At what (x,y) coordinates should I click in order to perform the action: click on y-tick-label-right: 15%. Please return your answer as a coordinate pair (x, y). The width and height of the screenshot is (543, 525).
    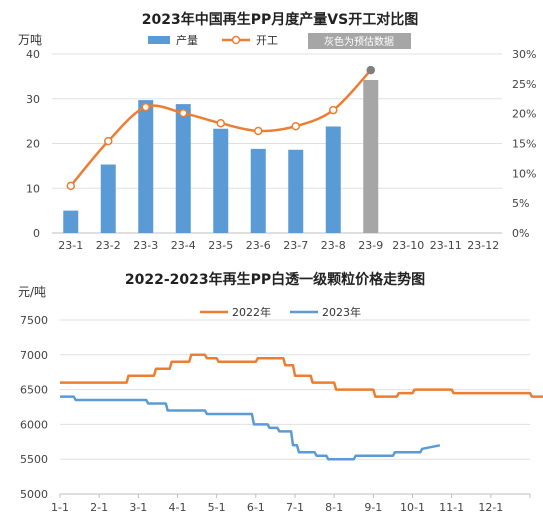
    Looking at the image, I should click on (524, 144).